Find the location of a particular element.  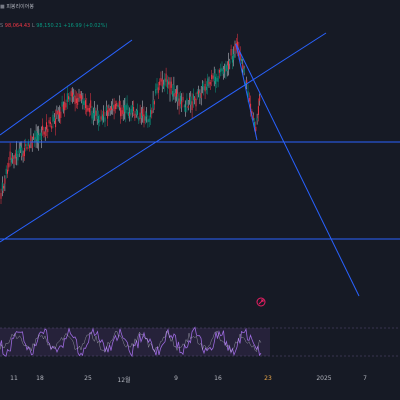

time-axis-label: 11 is located at coordinates (14, 378).